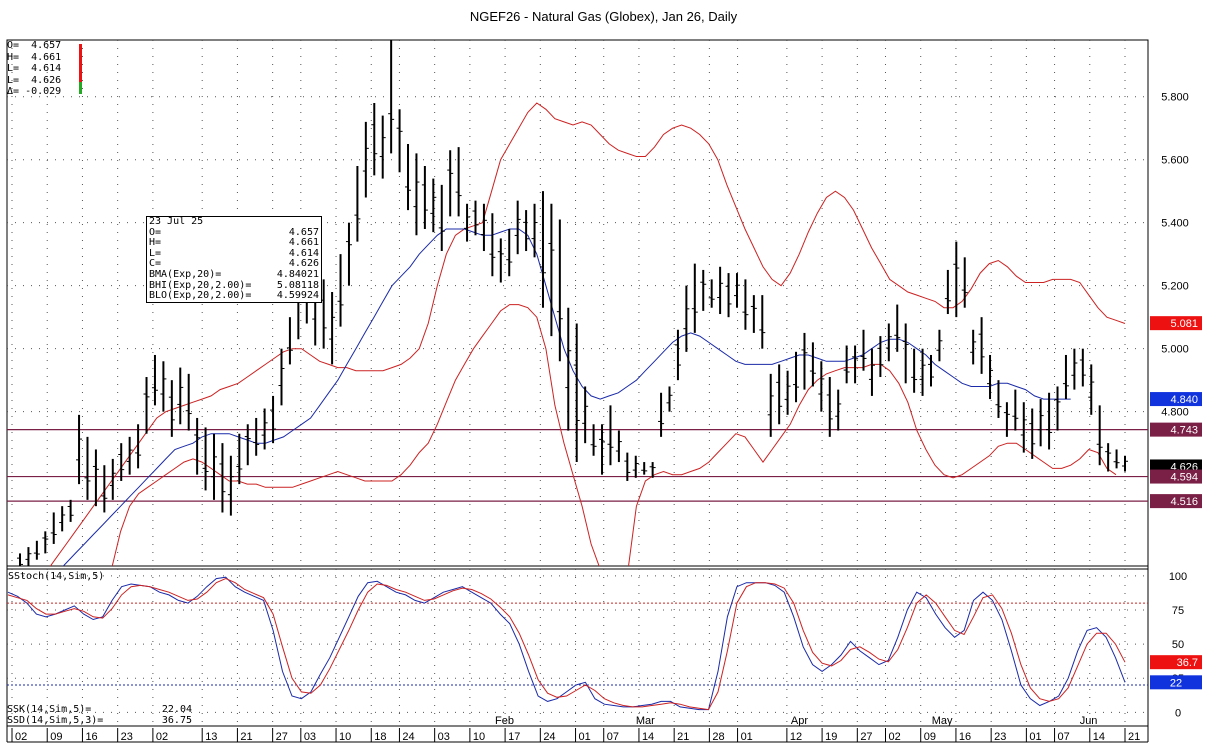  What do you see at coordinates (648, 737) in the screenshot?
I see `date-tick-label: 14` at bounding box center [648, 737].